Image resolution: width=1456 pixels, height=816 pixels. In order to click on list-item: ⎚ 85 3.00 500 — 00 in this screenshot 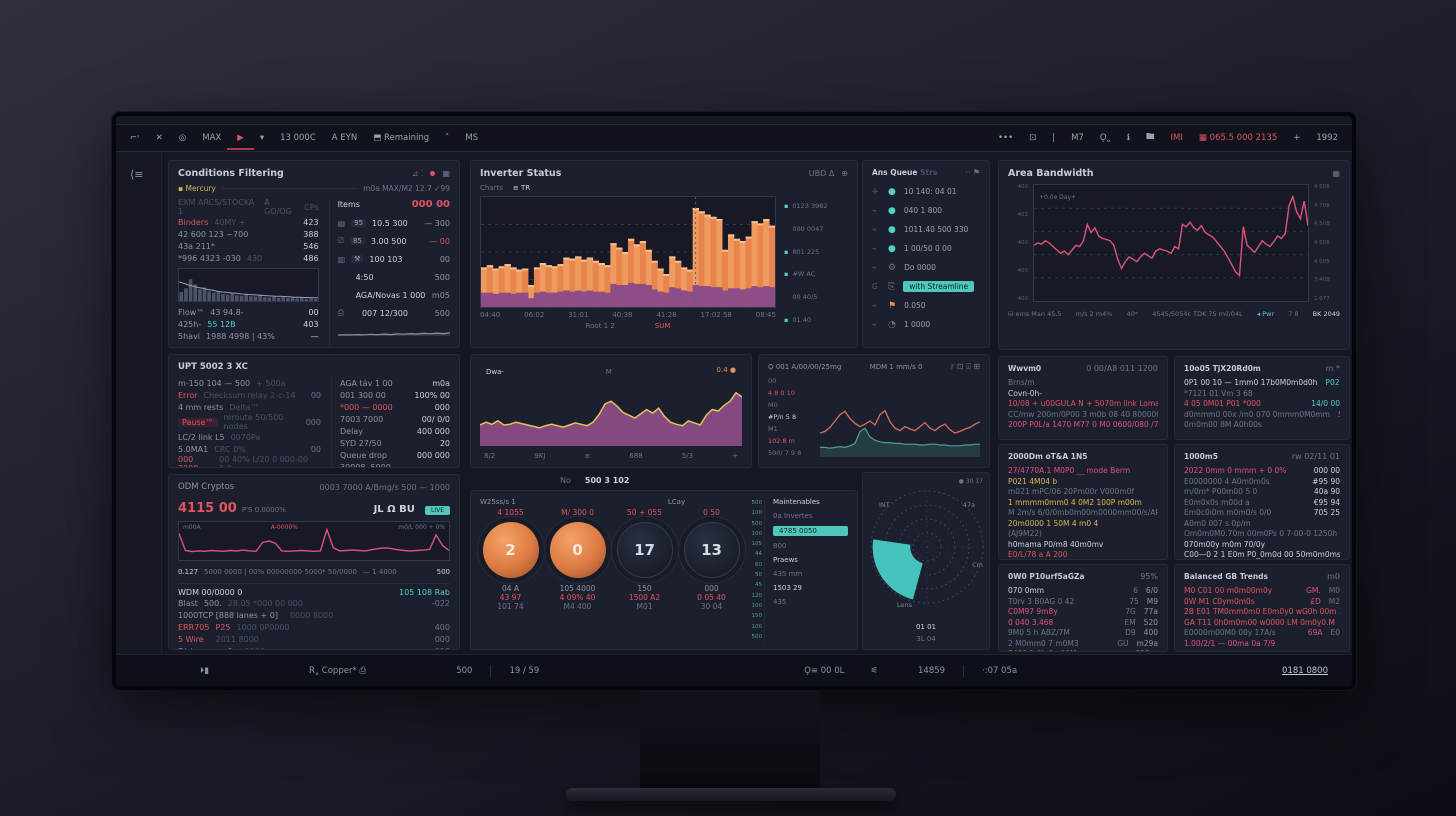, I will do `click(394, 241)`.